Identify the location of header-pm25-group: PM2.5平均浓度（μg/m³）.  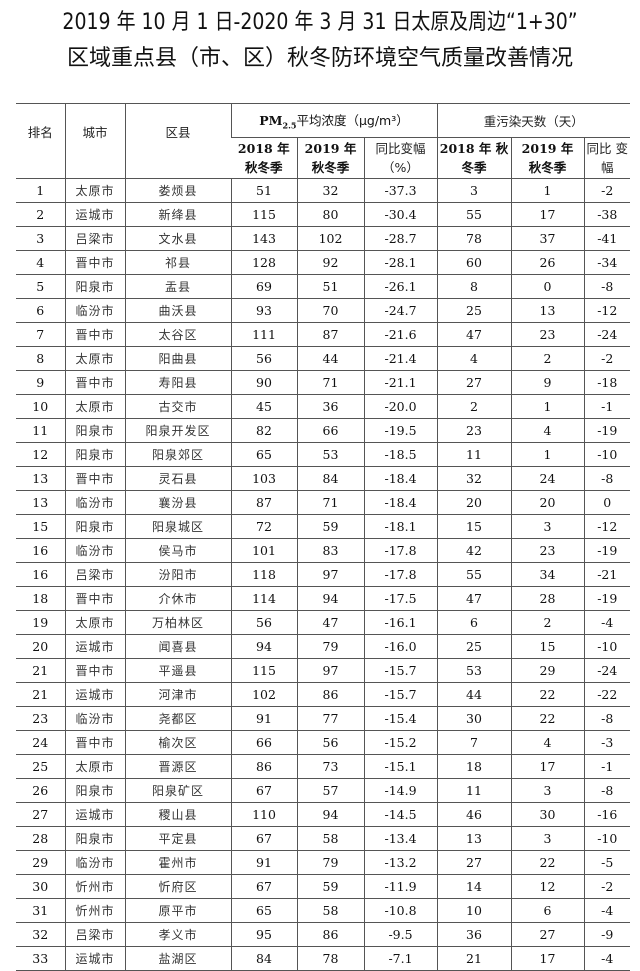
(333, 120).